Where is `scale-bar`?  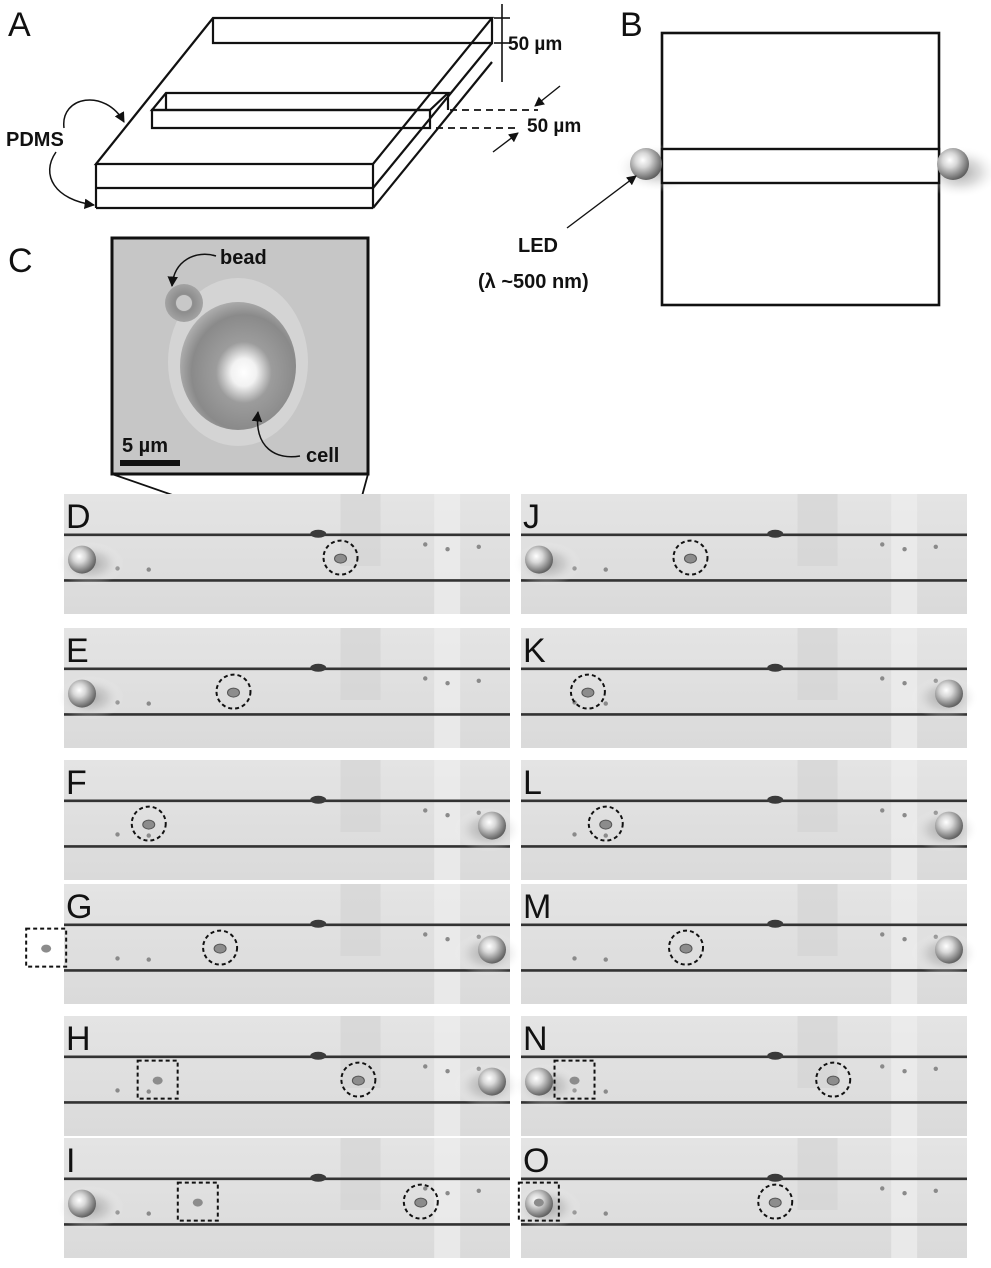 scale-bar is located at coordinates (150, 463).